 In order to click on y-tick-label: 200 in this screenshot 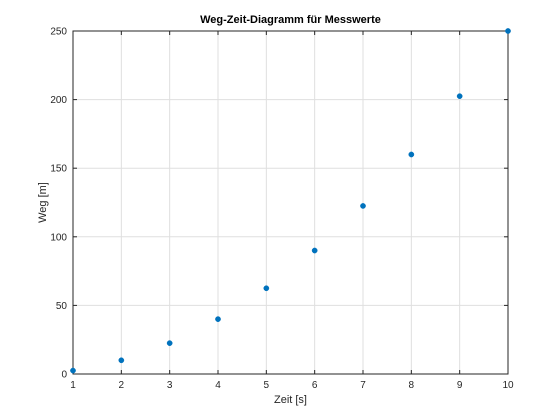, I will do `click(58, 100)`.